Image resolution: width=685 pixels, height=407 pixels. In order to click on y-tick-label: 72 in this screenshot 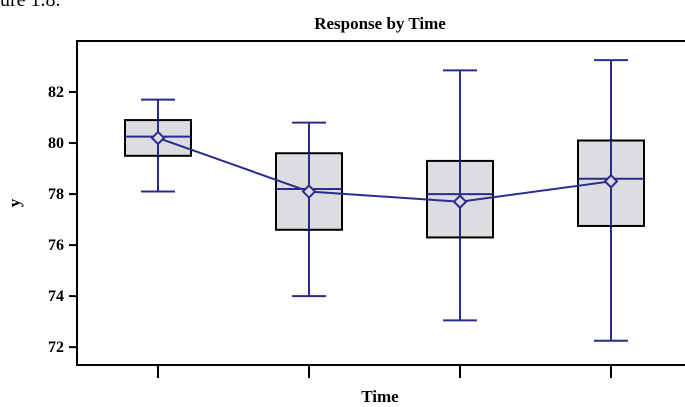, I will do `click(56, 347)`.